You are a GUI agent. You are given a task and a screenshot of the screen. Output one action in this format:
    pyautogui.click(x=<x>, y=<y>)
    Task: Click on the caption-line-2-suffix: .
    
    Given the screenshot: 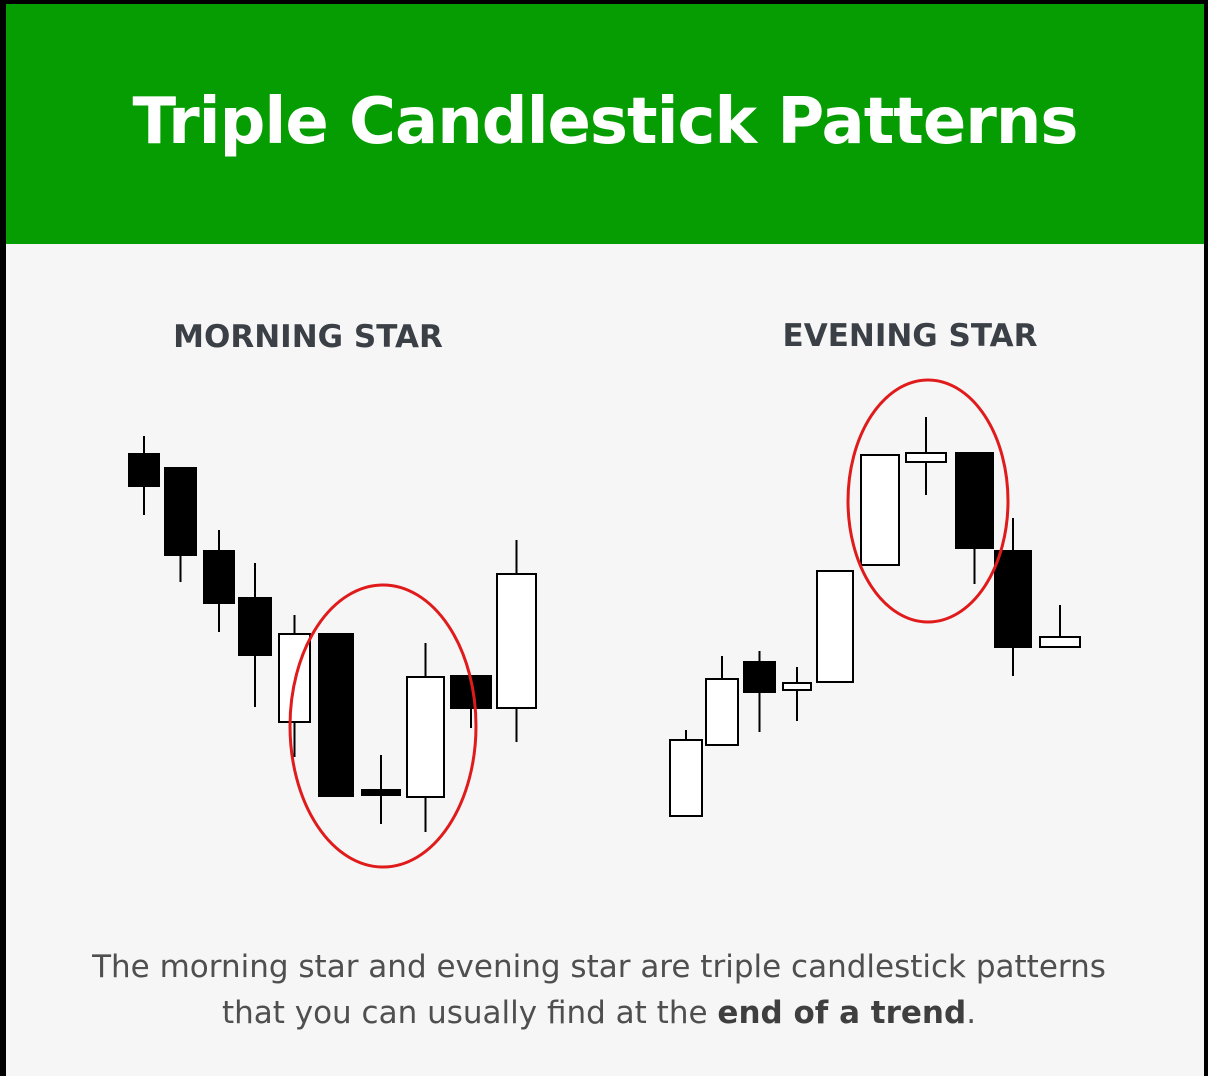 What is the action you would take?
    pyautogui.click(x=971, y=1013)
    